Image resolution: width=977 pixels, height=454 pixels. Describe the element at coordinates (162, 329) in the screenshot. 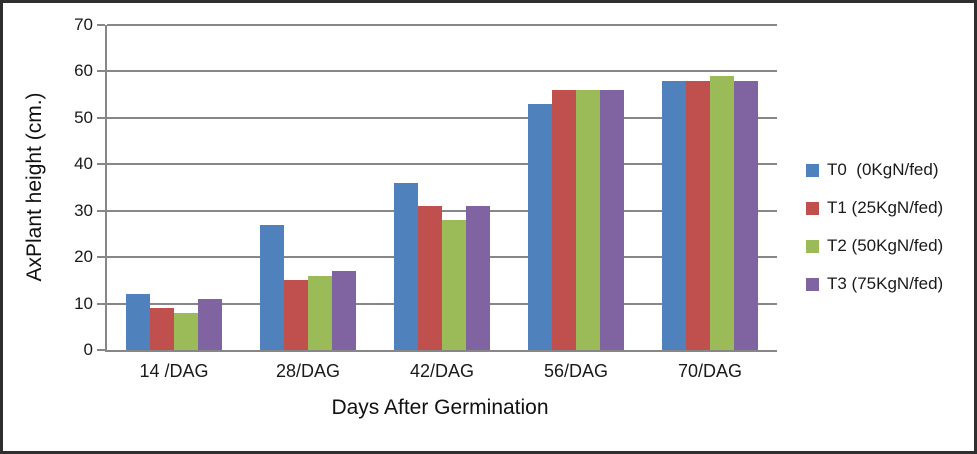

I see `bar-t1-14/DAG` at that location.